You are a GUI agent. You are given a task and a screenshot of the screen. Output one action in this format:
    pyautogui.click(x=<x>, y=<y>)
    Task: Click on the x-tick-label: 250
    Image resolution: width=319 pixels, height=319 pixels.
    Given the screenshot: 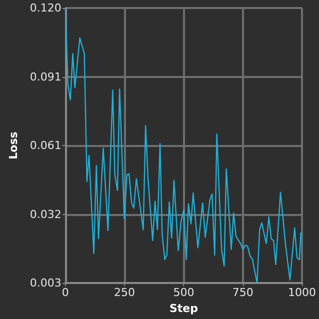 What is the action you would take?
    pyautogui.click(x=125, y=293)
    